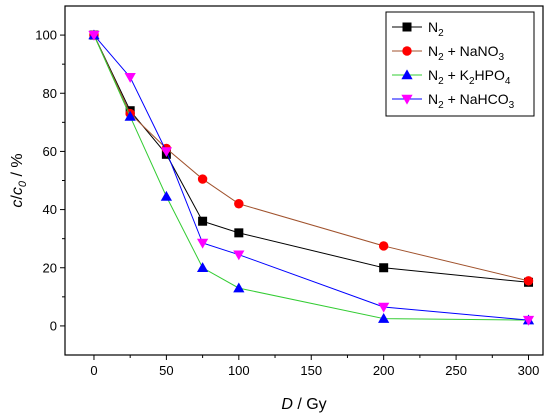 The width and height of the screenshot is (550, 418). I want to click on legend-entry: N2 + NaNO3, so click(448, 53).